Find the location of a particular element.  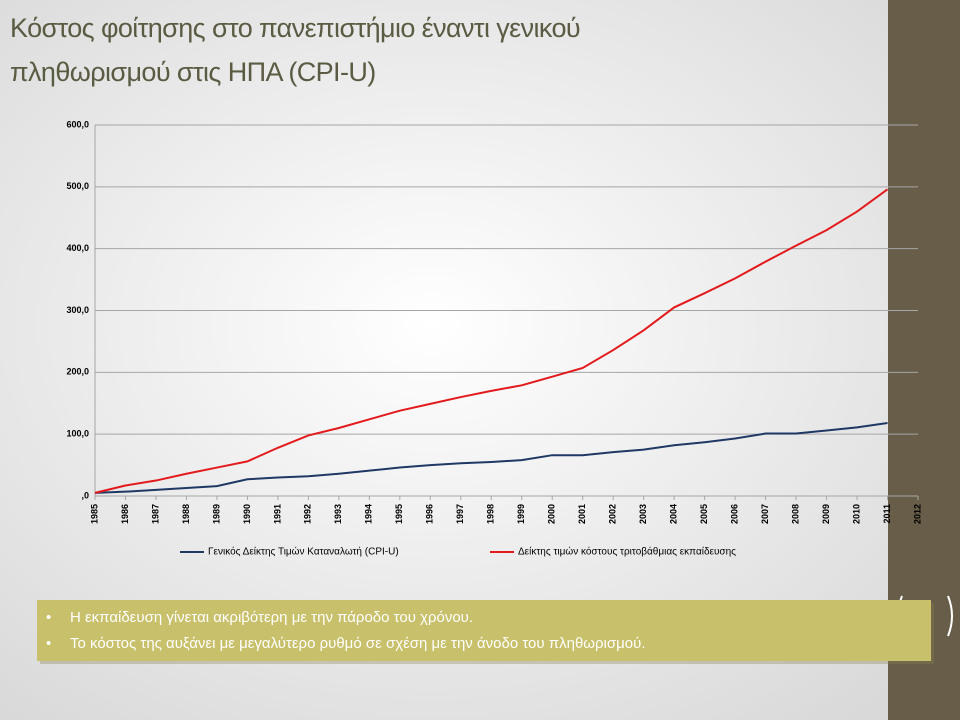

x-tick-label: 2006 is located at coordinates (734, 514).